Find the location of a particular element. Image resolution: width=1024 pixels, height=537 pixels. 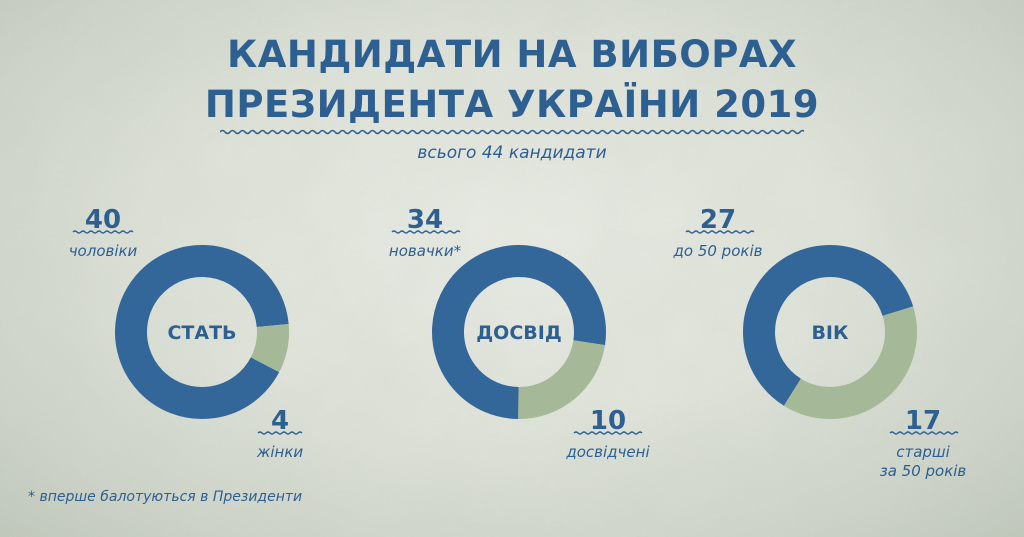

experience-newcomers-segment is located at coordinates (519, 332).